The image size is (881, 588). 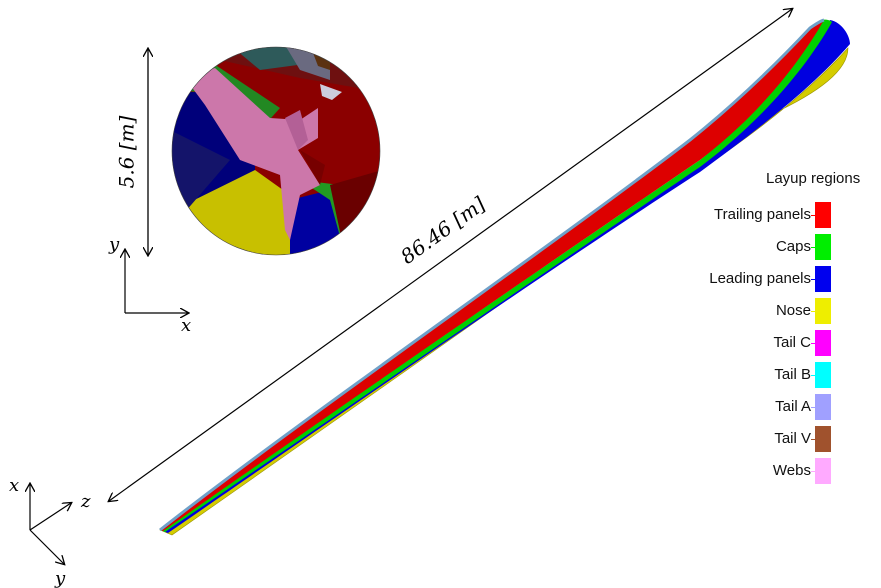 What do you see at coordinates (149, 285) in the screenshot?
I see `inset-axes: y x` at bounding box center [149, 285].